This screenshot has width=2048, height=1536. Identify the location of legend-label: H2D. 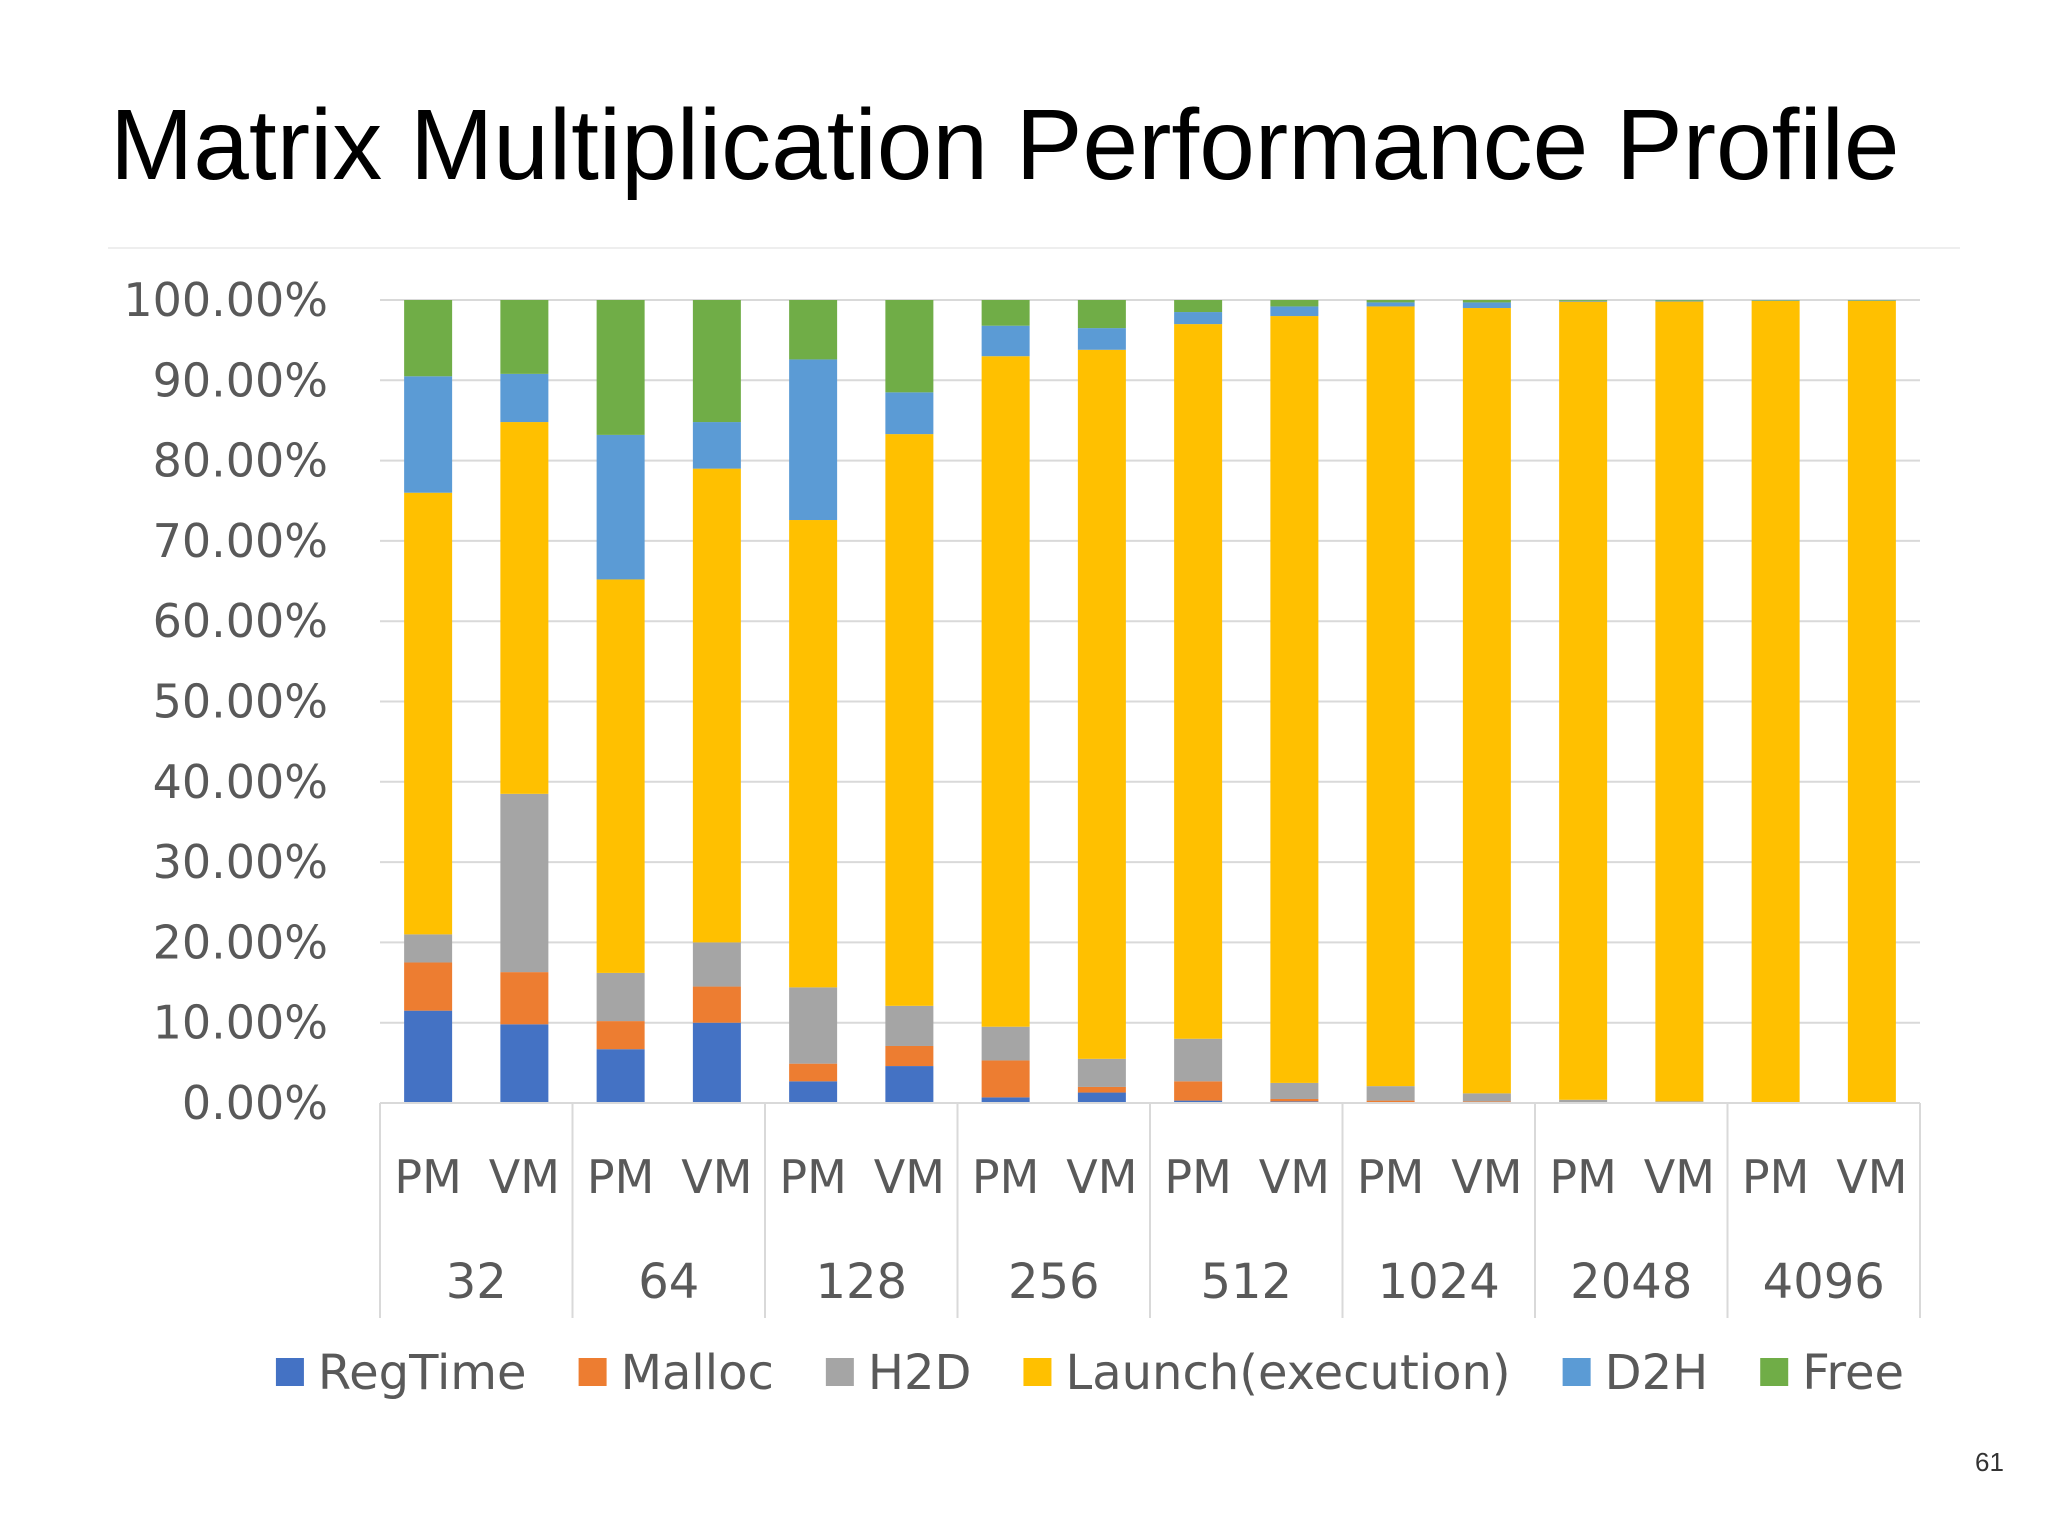
(920, 1373).